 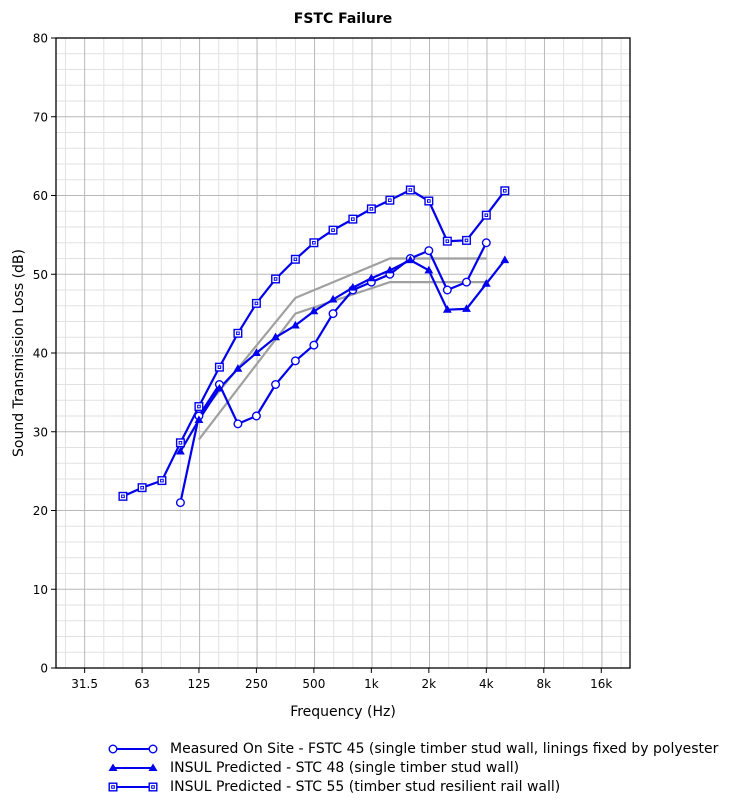 I want to click on x-tick-label: 31.5, so click(x=84, y=684).